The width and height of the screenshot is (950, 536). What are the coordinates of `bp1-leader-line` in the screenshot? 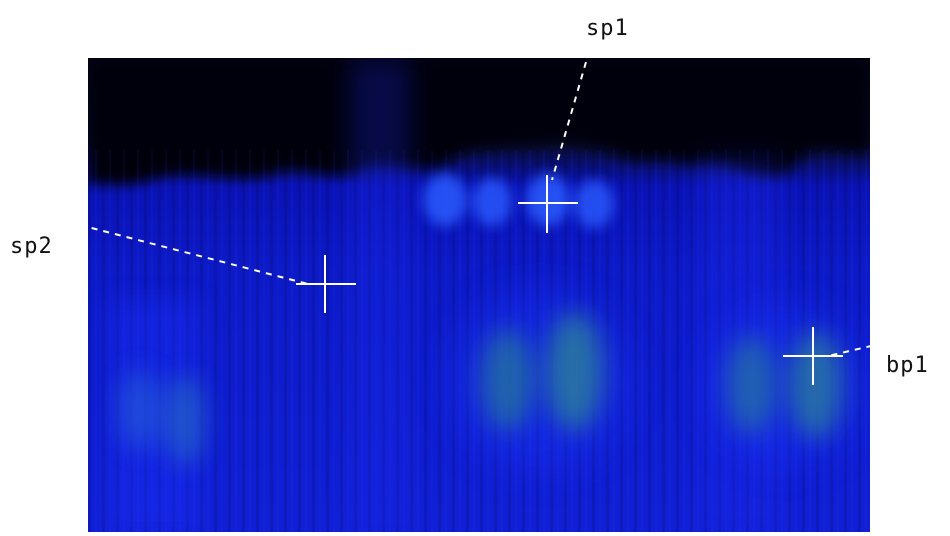 It's located at (856, 349).